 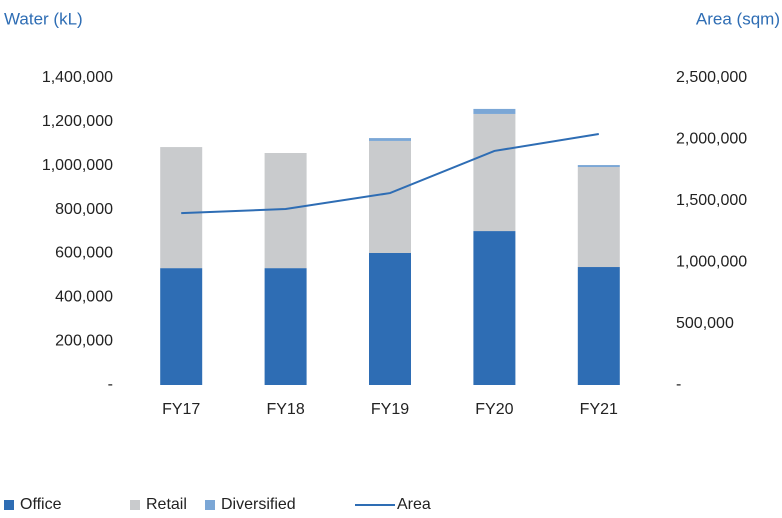 I want to click on x-tick-label: FY20, so click(x=494, y=409).